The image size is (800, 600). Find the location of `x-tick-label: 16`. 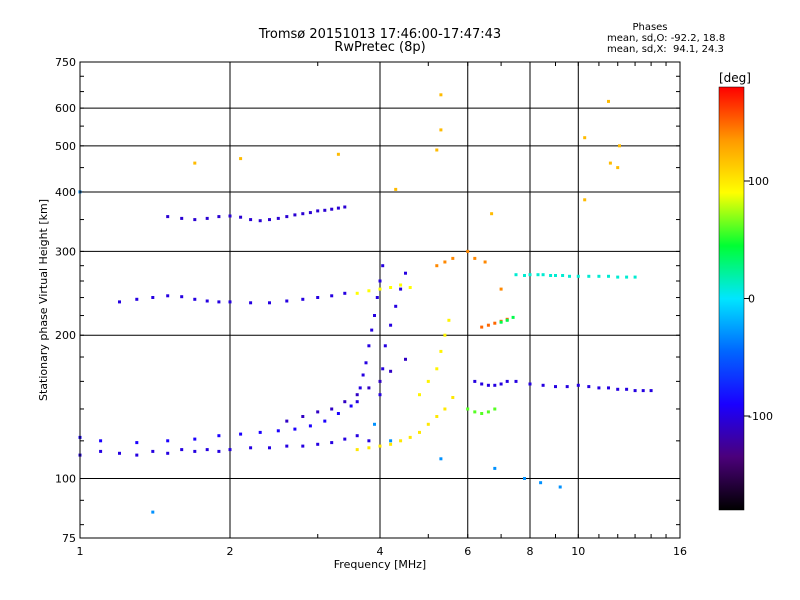

x-tick-label: 16 is located at coordinates (680, 551).